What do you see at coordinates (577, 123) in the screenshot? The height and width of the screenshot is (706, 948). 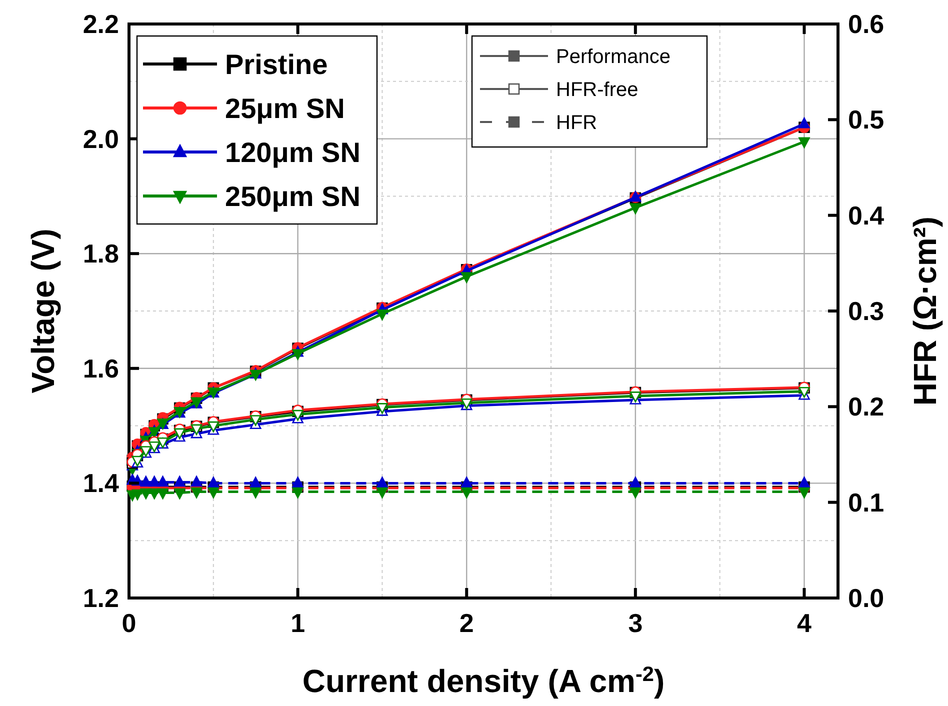 I see `annotation: HFR` at bounding box center [577, 123].